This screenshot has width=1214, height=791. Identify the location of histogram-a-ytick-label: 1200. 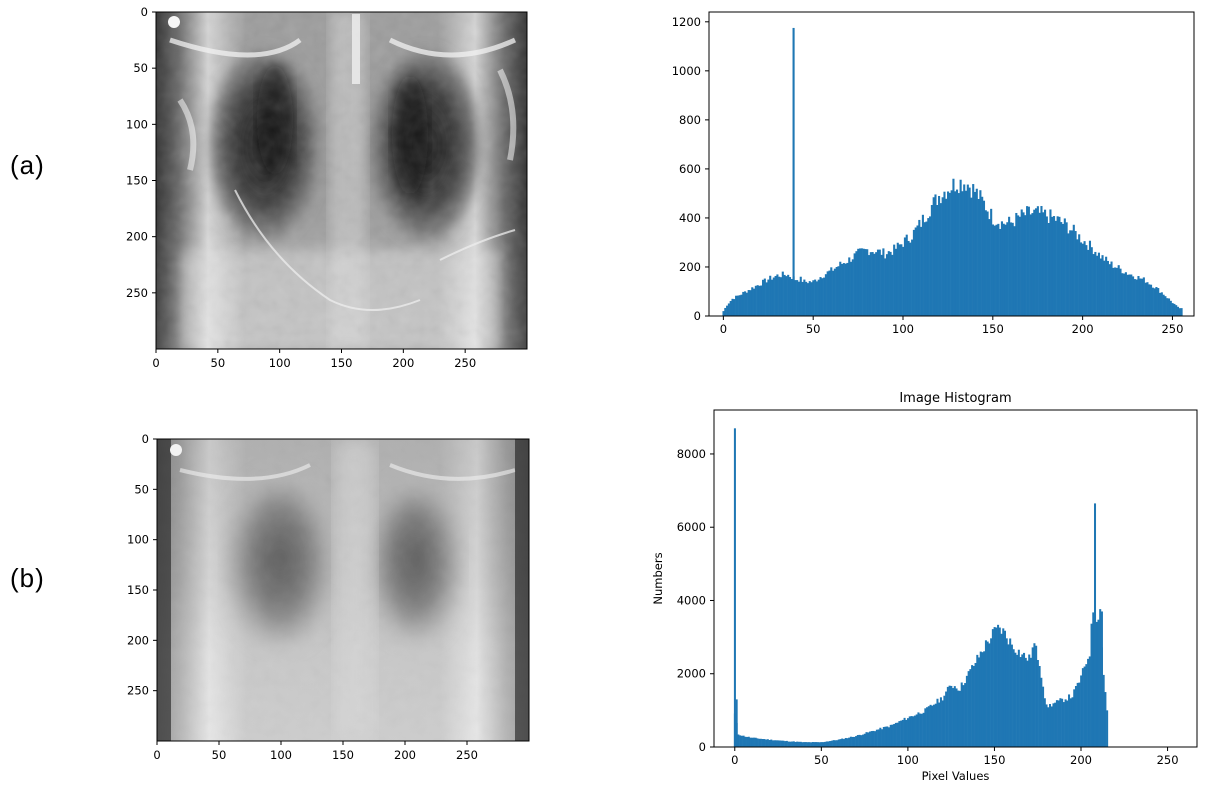
(686, 22).